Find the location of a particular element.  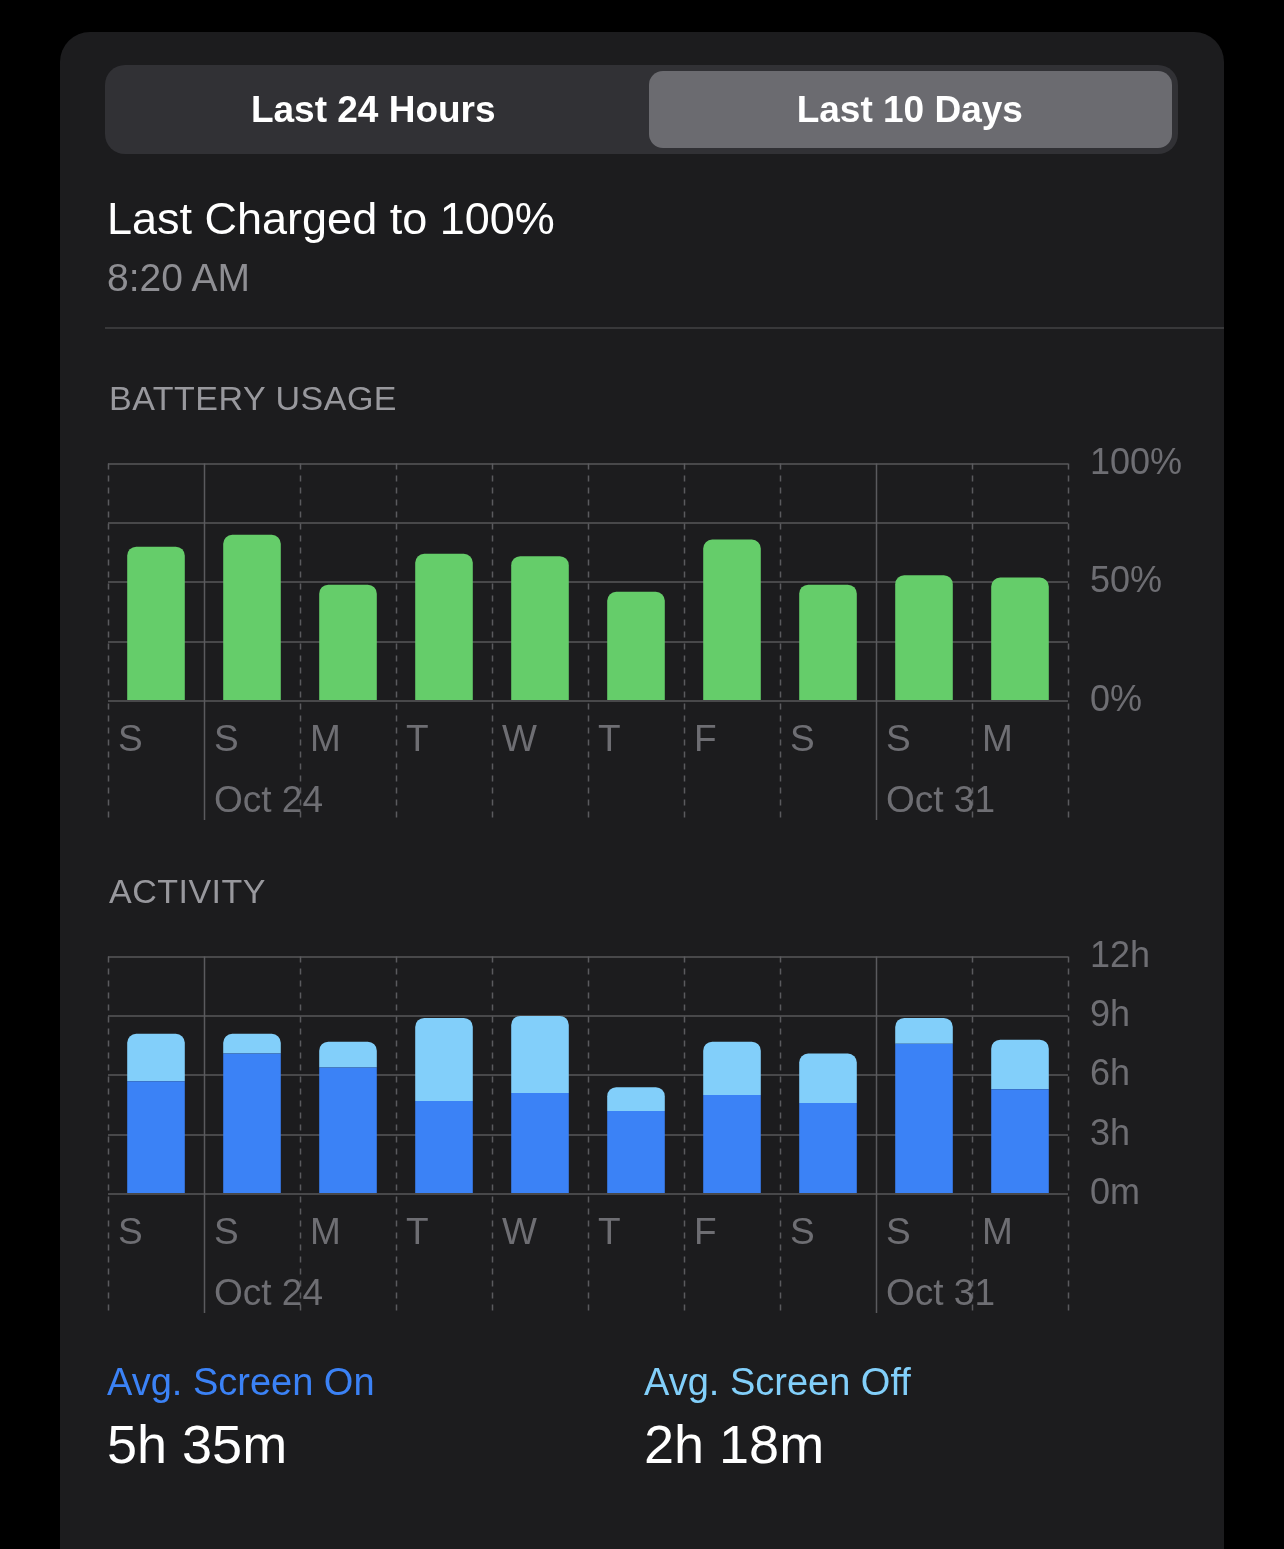

text: Last Charged to 100% is located at coordinates (331, 218).